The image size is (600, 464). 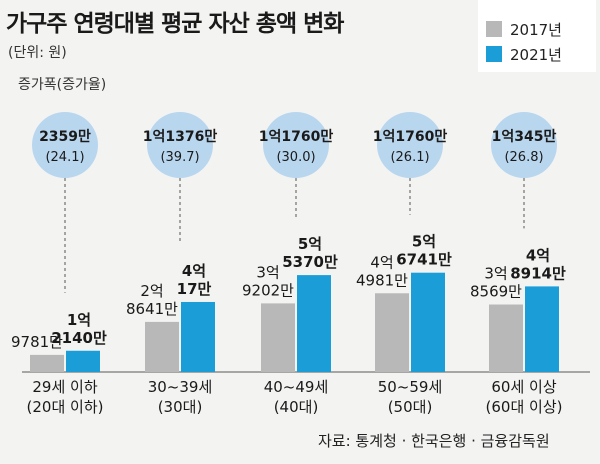 I want to click on category-label: 40~49세, so click(x=296, y=387).